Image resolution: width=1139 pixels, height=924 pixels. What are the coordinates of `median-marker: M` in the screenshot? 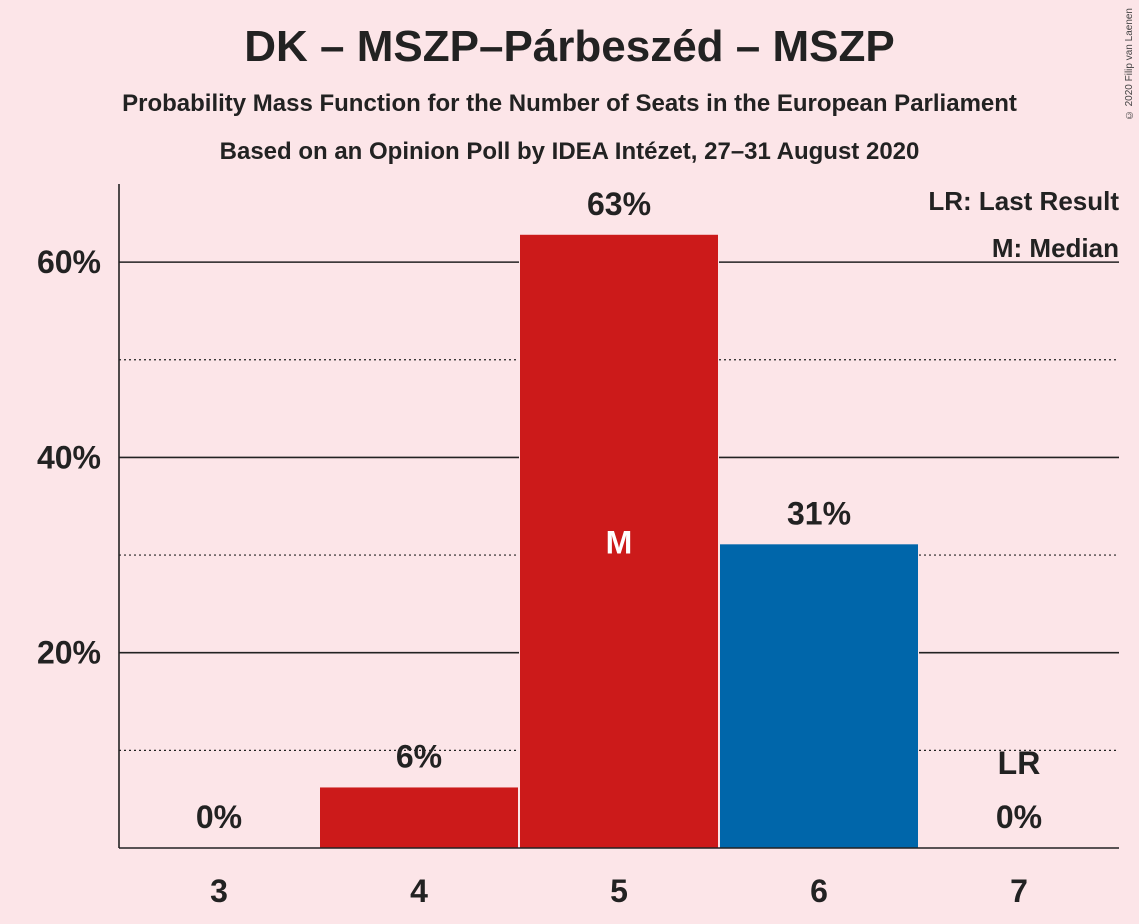 It's located at (619, 542).